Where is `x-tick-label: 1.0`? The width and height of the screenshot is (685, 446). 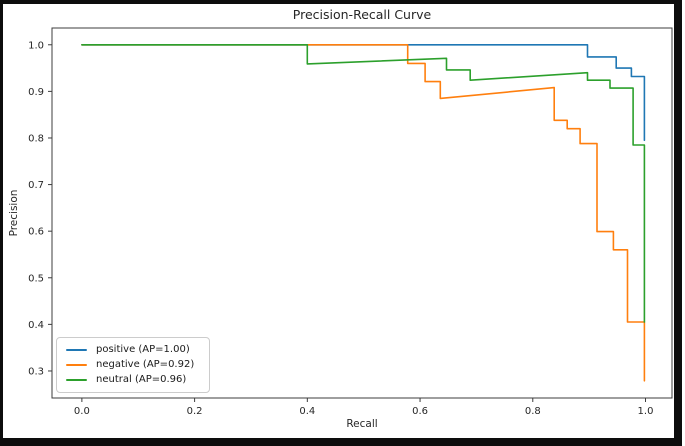 x-tick-label: 1.0 is located at coordinates (646, 411).